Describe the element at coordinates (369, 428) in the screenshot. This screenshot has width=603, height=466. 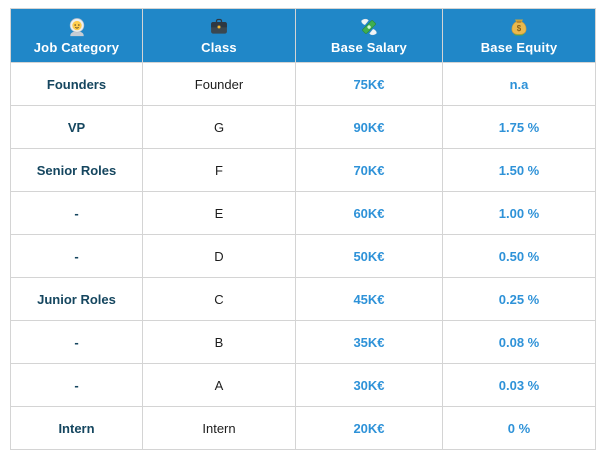
I see `cell-base-salary: 20K€` at that location.